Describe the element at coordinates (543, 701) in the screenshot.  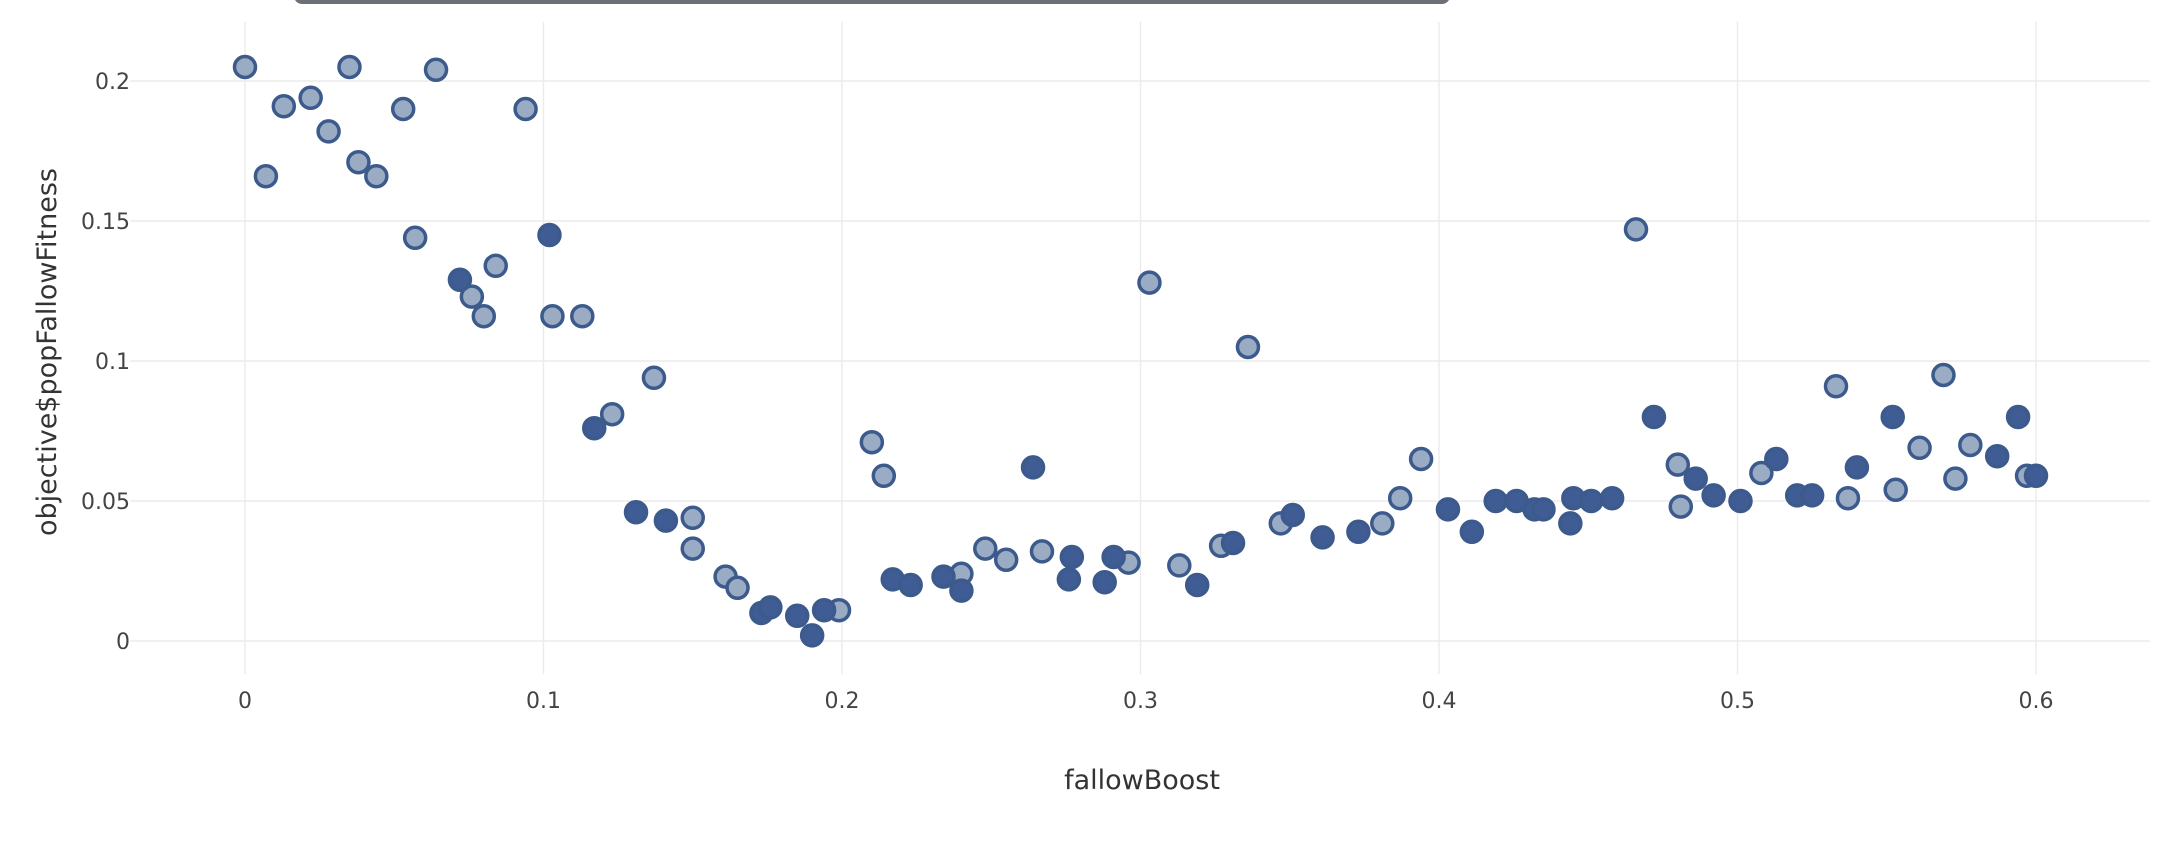
I see `x-tick-label: 0.1` at that location.